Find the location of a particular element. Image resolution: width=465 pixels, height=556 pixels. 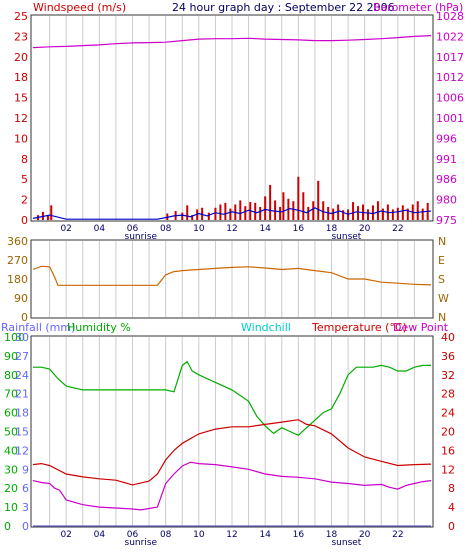

humidity-tick-label: 30 is located at coordinates (11, 469).